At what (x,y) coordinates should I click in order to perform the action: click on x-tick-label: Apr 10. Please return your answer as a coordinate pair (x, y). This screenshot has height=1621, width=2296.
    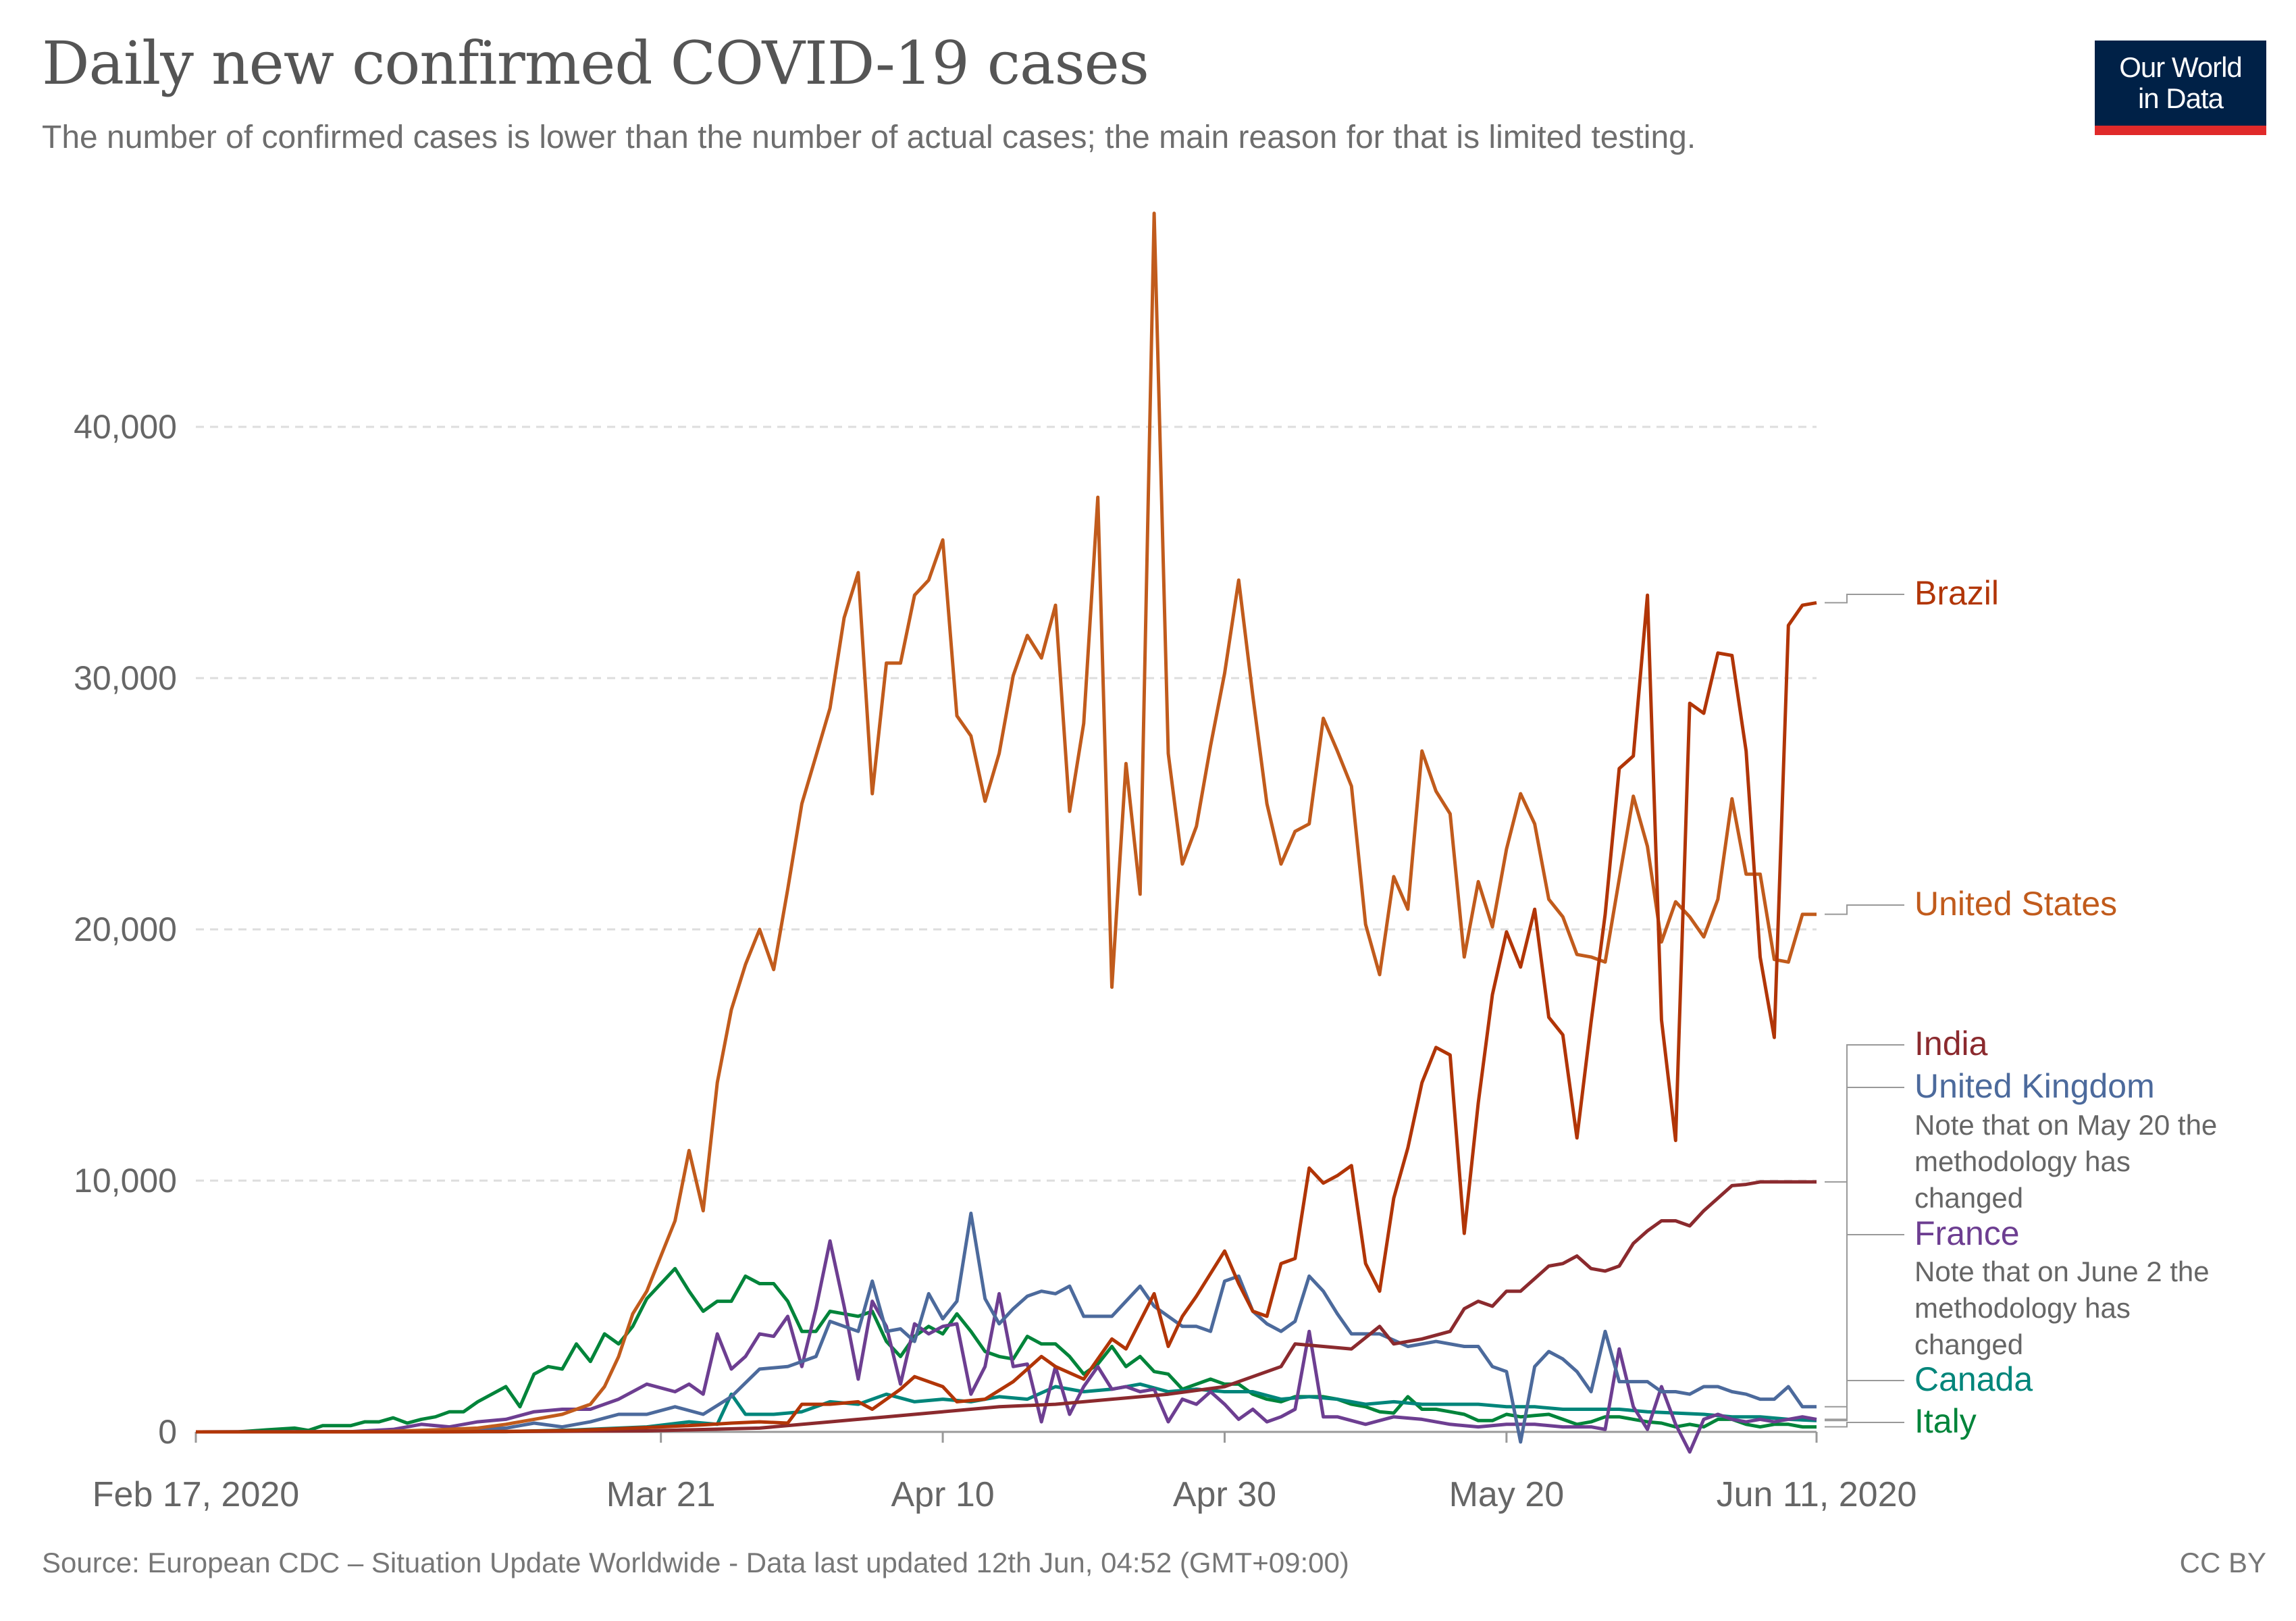
    Looking at the image, I should click on (942, 1494).